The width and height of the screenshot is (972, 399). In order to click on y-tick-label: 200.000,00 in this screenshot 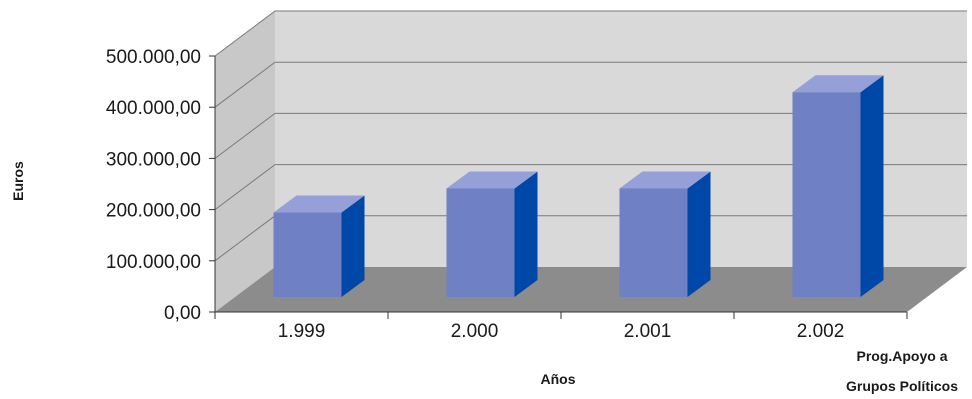, I will do `click(153, 211)`.